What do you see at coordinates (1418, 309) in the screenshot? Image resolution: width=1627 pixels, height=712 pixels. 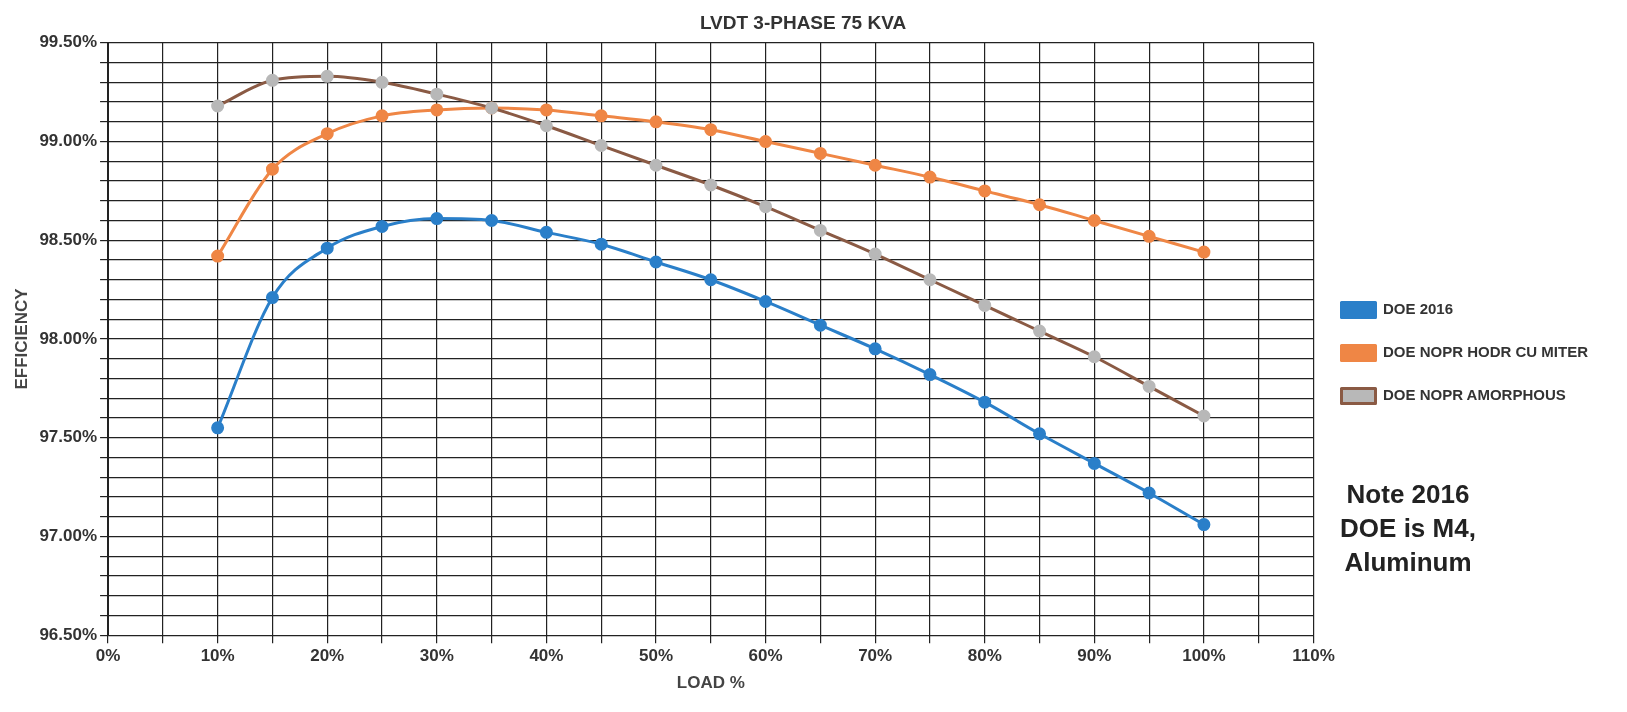 I see `legend-label: DOE 2016` at bounding box center [1418, 309].